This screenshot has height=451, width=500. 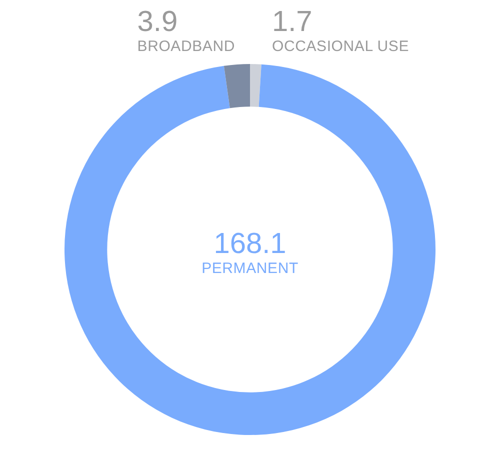 What do you see at coordinates (293, 22) in the screenshot?
I see `data-label: 1.7` at bounding box center [293, 22].